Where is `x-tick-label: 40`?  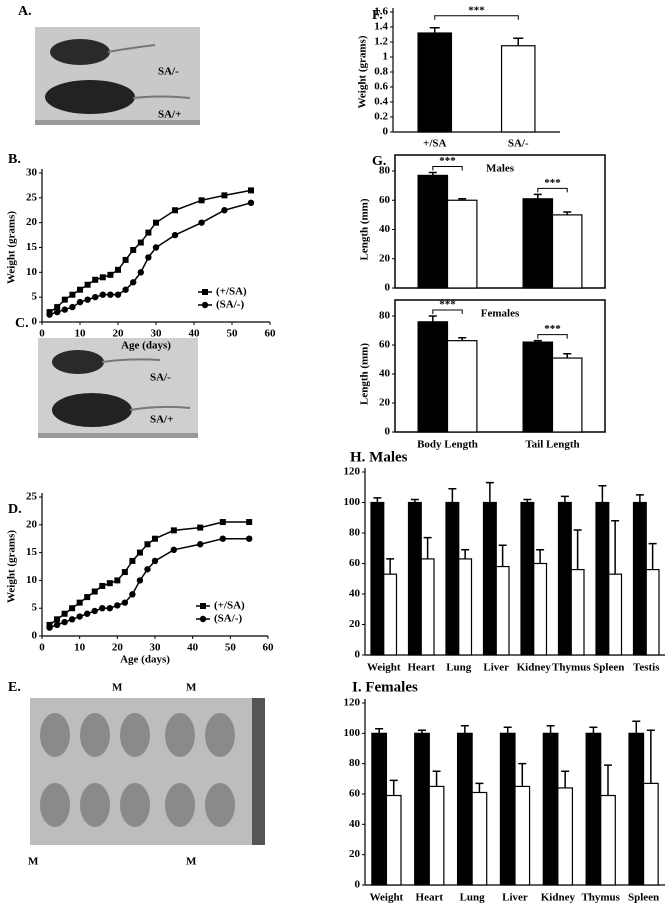 x-tick-label: 40 is located at coordinates (195, 334).